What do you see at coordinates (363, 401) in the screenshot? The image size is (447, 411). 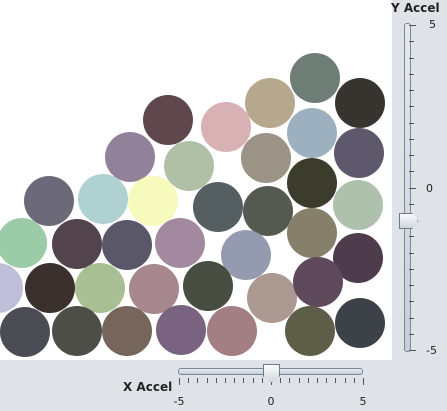 I see `x-label-max: 5` at bounding box center [363, 401].